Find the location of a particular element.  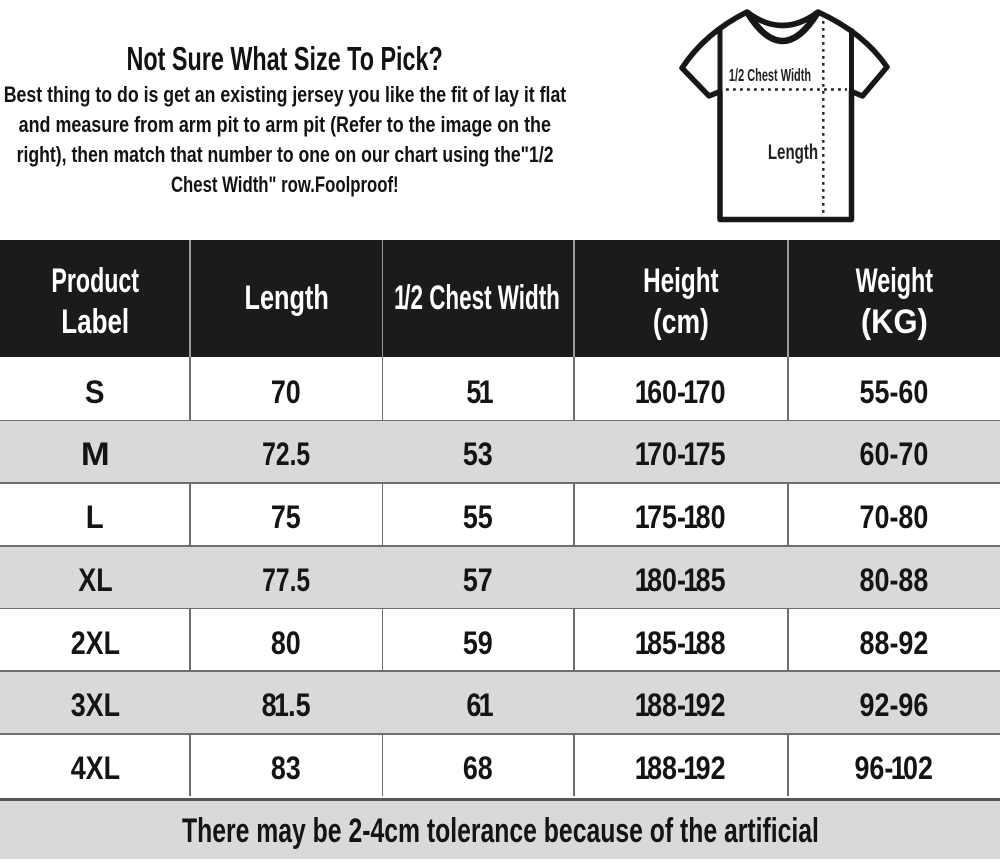

svg-text: Length is located at coordinates (793, 151).